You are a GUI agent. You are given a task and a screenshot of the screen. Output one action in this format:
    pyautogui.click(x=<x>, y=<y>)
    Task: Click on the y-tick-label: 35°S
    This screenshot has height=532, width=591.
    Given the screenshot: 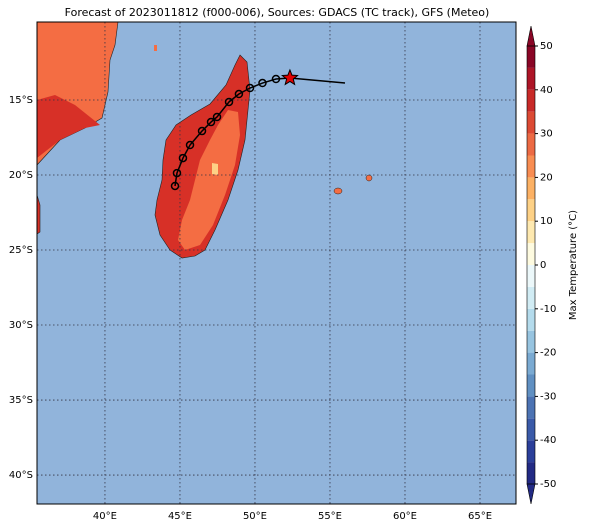 What is the action you would take?
    pyautogui.click(x=21, y=400)
    